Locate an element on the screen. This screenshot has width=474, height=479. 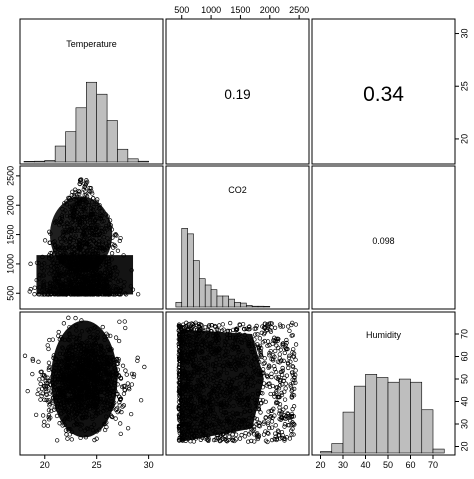
right-temperature-axis-tick-label: 25 is located at coordinates (464, 86).